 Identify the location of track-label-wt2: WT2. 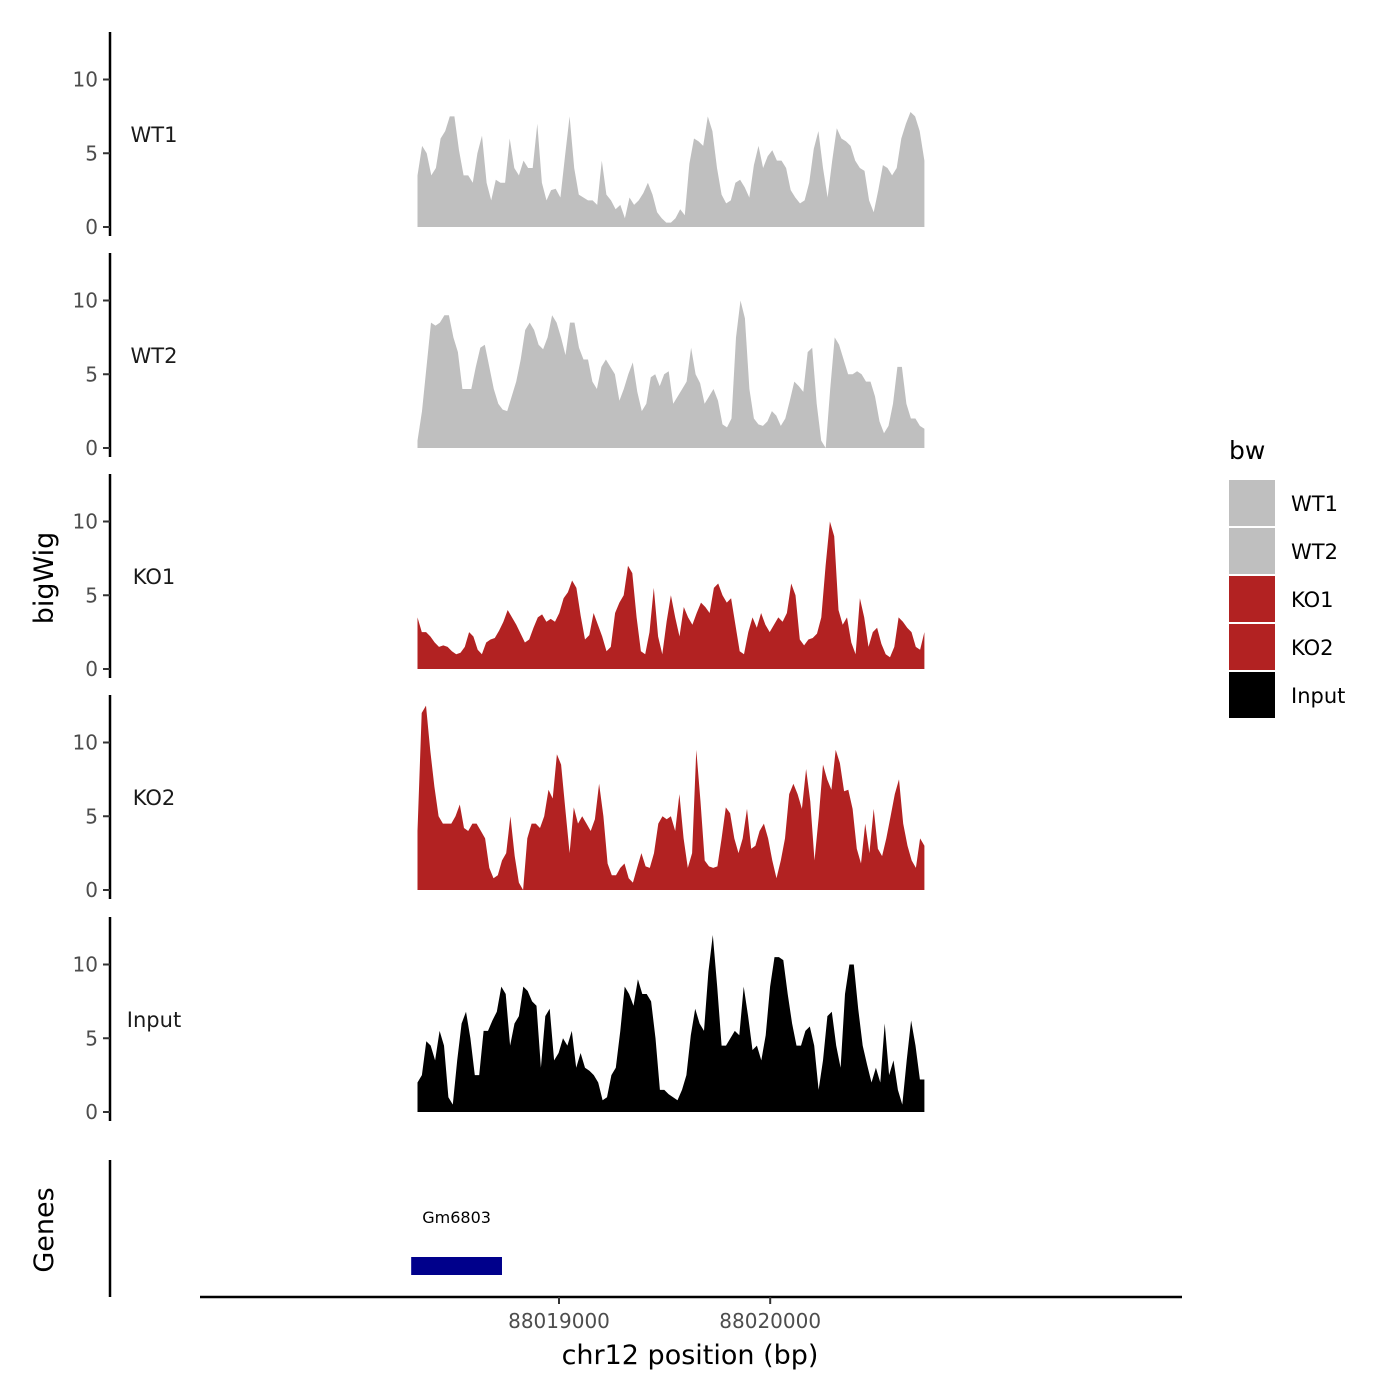
(154, 356).